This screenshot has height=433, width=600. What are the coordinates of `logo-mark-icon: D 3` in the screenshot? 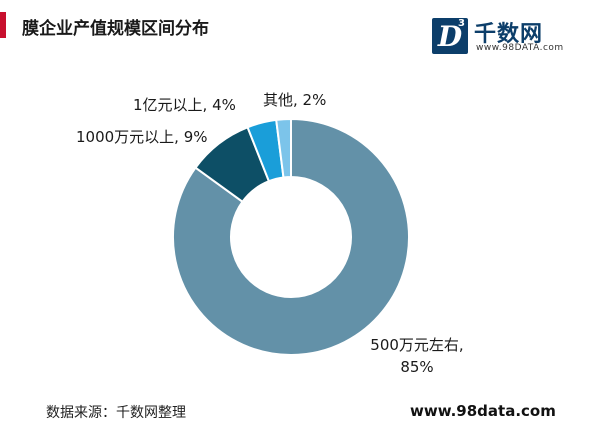 It's located at (450, 36).